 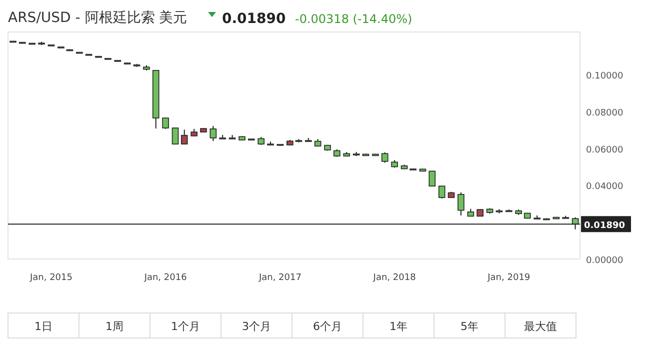 What do you see at coordinates (43, 326) in the screenshot?
I see `text: 1日` at bounding box center [43, 326].